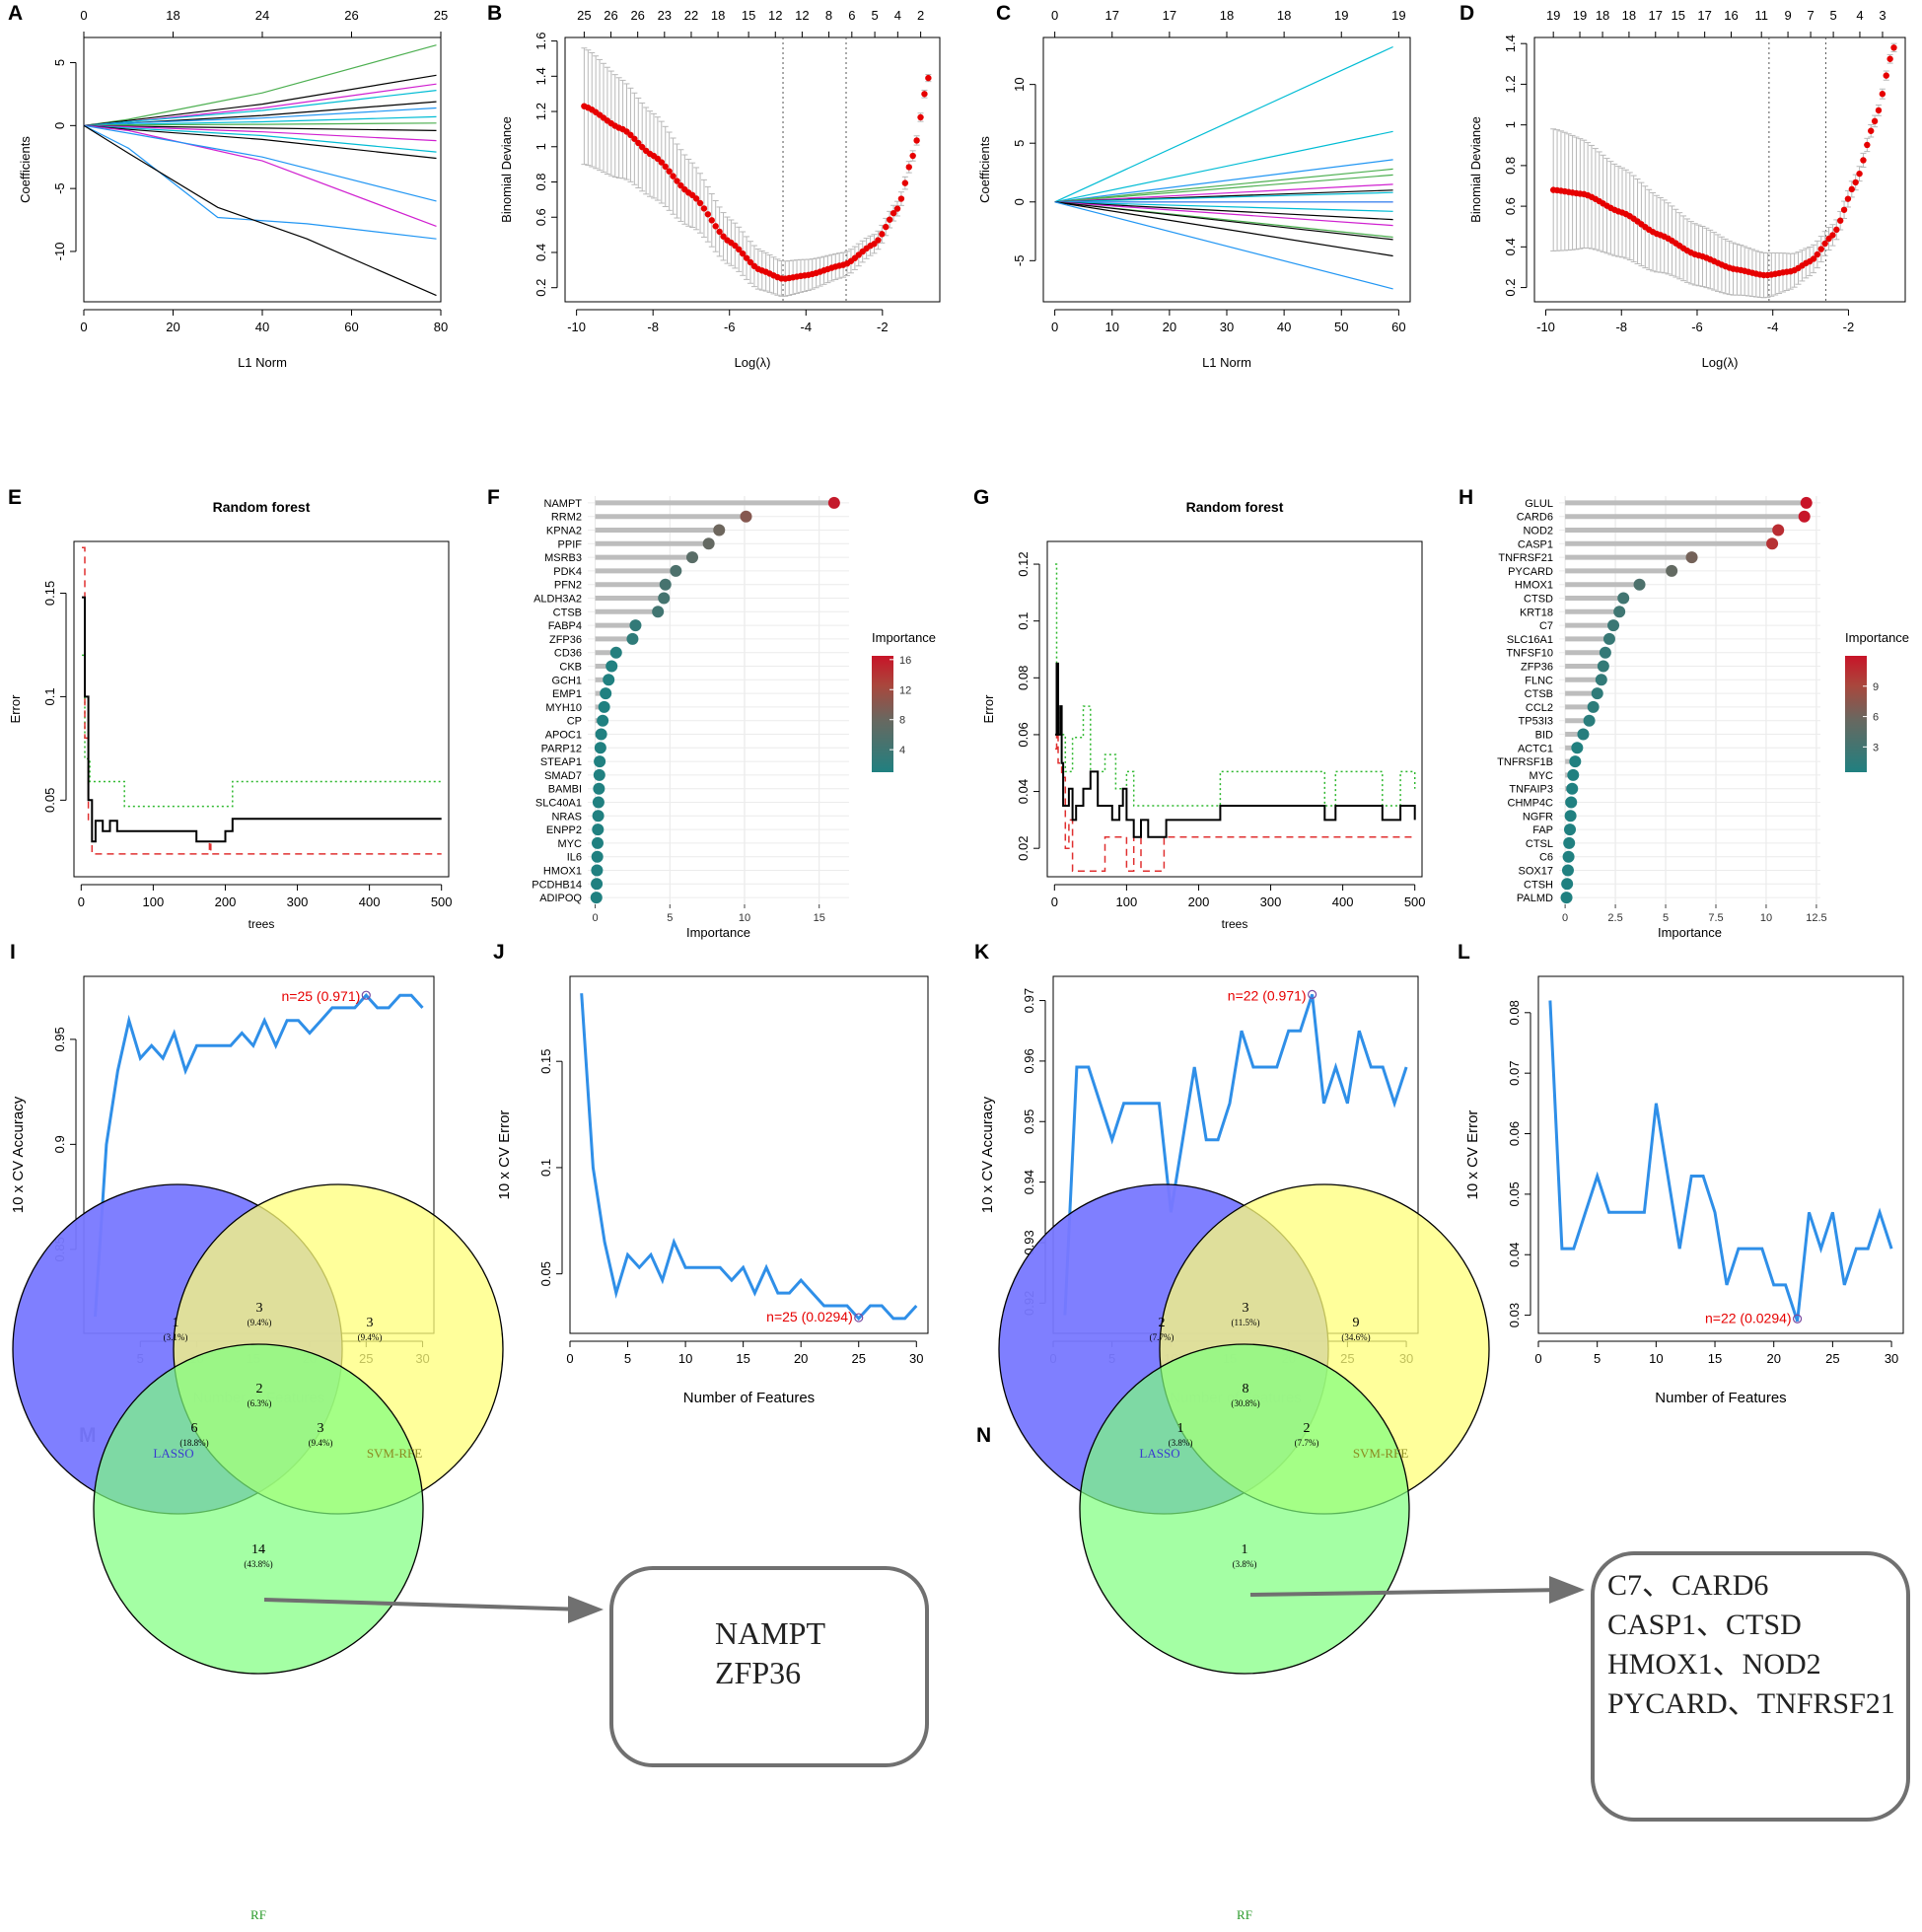 Image resolution: width=1922 pixels, height=1932 pixels. I want to click on venn-pct-ac: (18.8%), so click(193, 1443).